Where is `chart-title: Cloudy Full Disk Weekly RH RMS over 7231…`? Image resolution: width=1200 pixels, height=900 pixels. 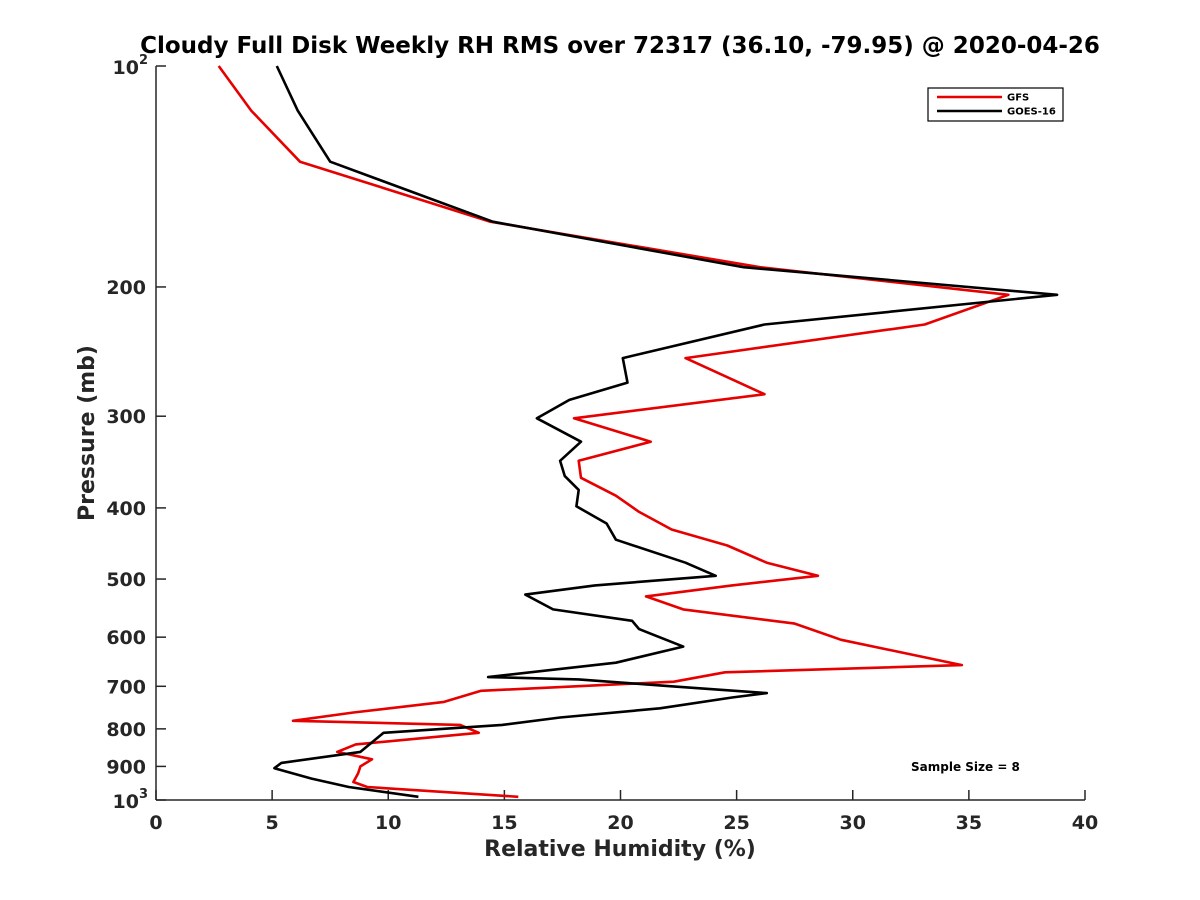
chart-title: Cloudy Full Disk Weekly RH RMS over 7231… is located at coordinates (620, 46).